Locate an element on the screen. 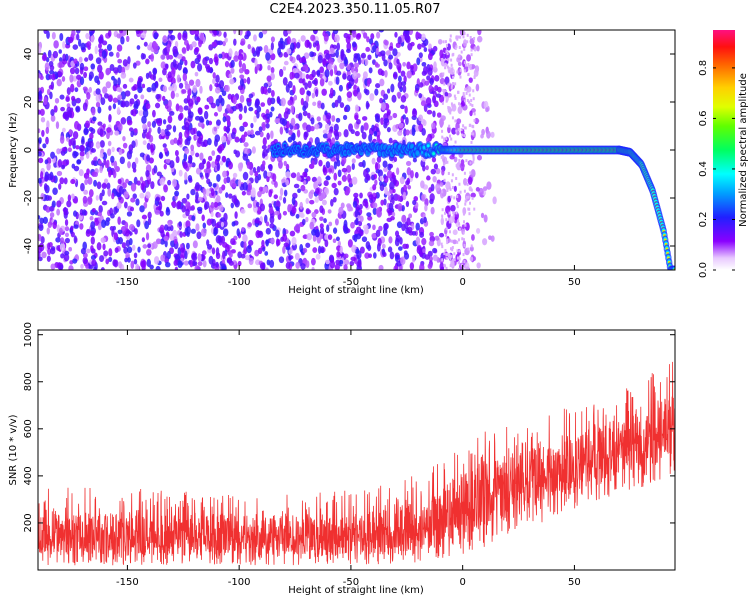 Image resolution: width=750 pixels, height=600 pixels. x-tick-label: 50 is located at coordinates (574, 582).